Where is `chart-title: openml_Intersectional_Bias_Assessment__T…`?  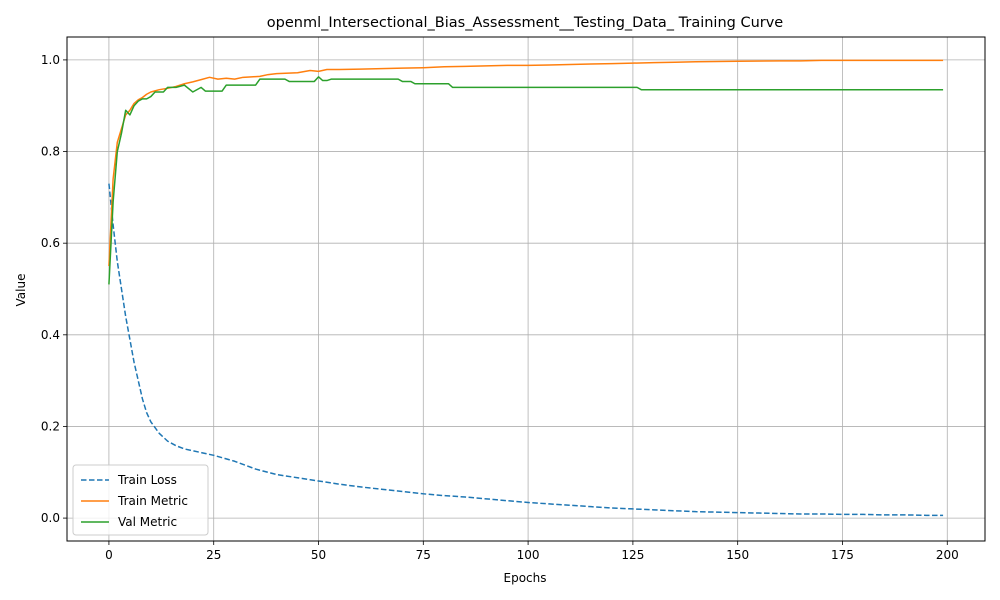 chart-title: openml_Intersectional_Bias_Assessment__T… is located at coordinates (525, 23).